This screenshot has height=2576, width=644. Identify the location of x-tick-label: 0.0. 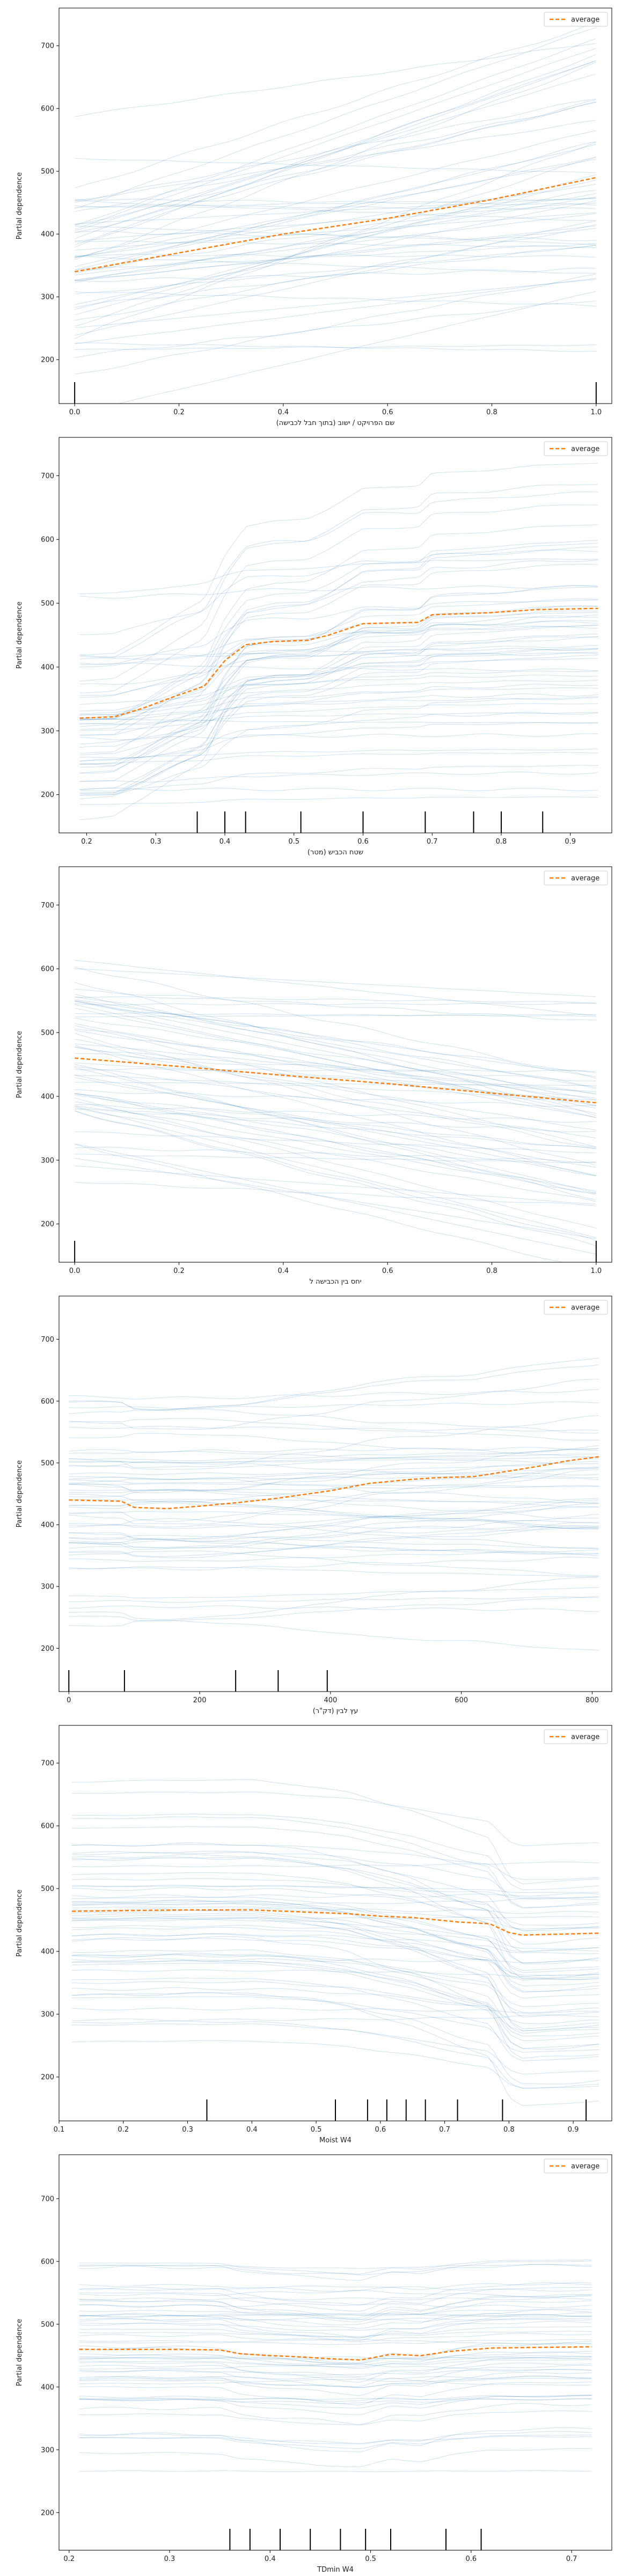
(74, 1271).